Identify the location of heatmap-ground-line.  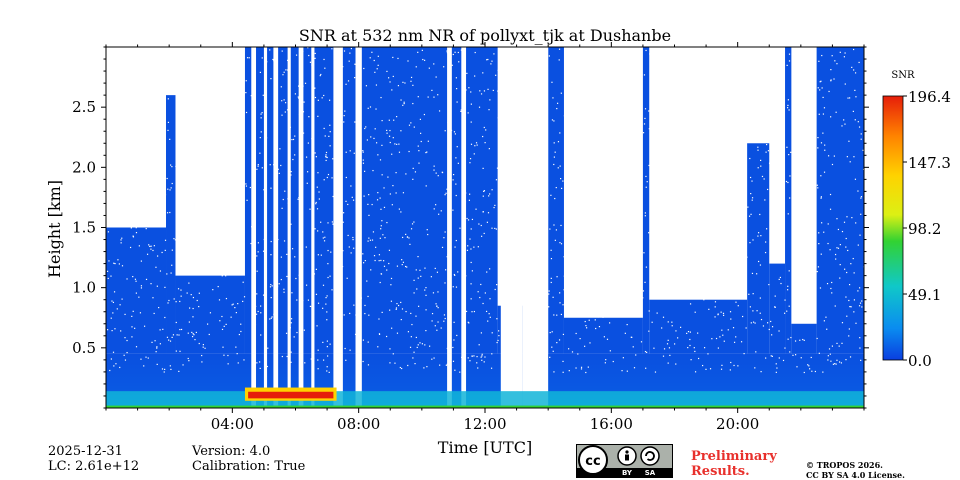
(485, 406).